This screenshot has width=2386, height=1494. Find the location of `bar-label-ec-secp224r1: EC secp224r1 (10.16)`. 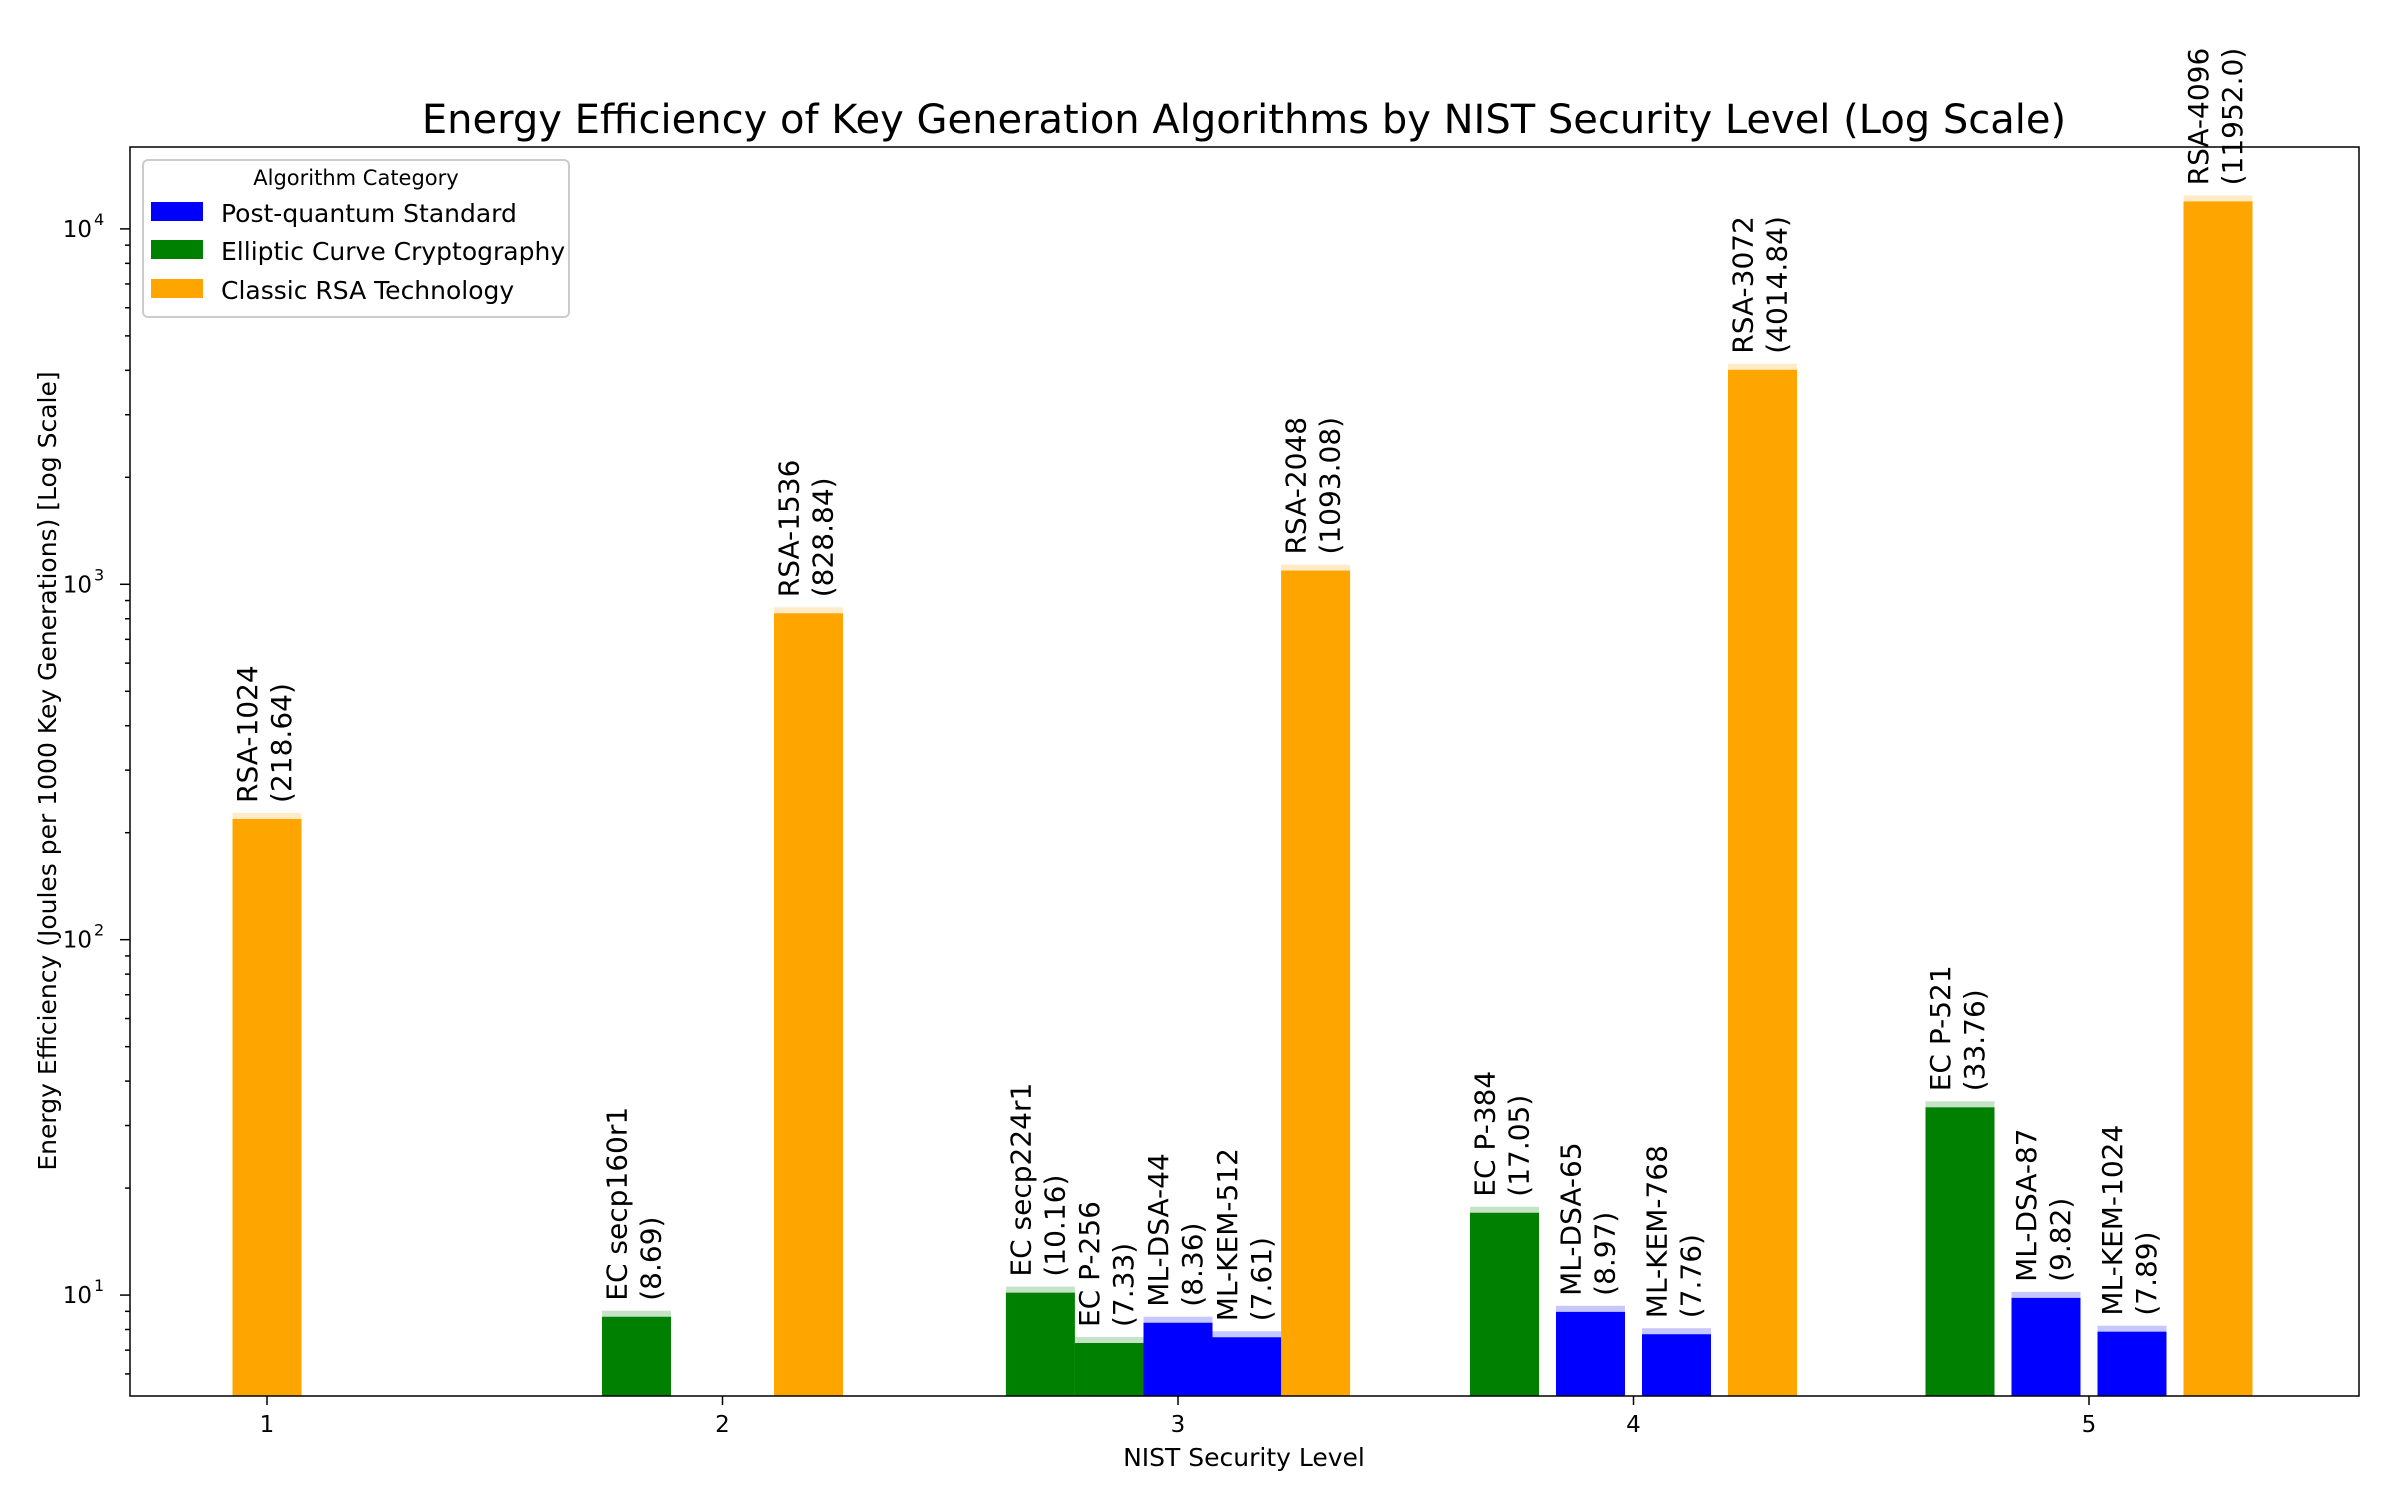

bar-label-ec-secp224r1: EC secp224r1 (10.16) is located at coordinates (1037, 1180).